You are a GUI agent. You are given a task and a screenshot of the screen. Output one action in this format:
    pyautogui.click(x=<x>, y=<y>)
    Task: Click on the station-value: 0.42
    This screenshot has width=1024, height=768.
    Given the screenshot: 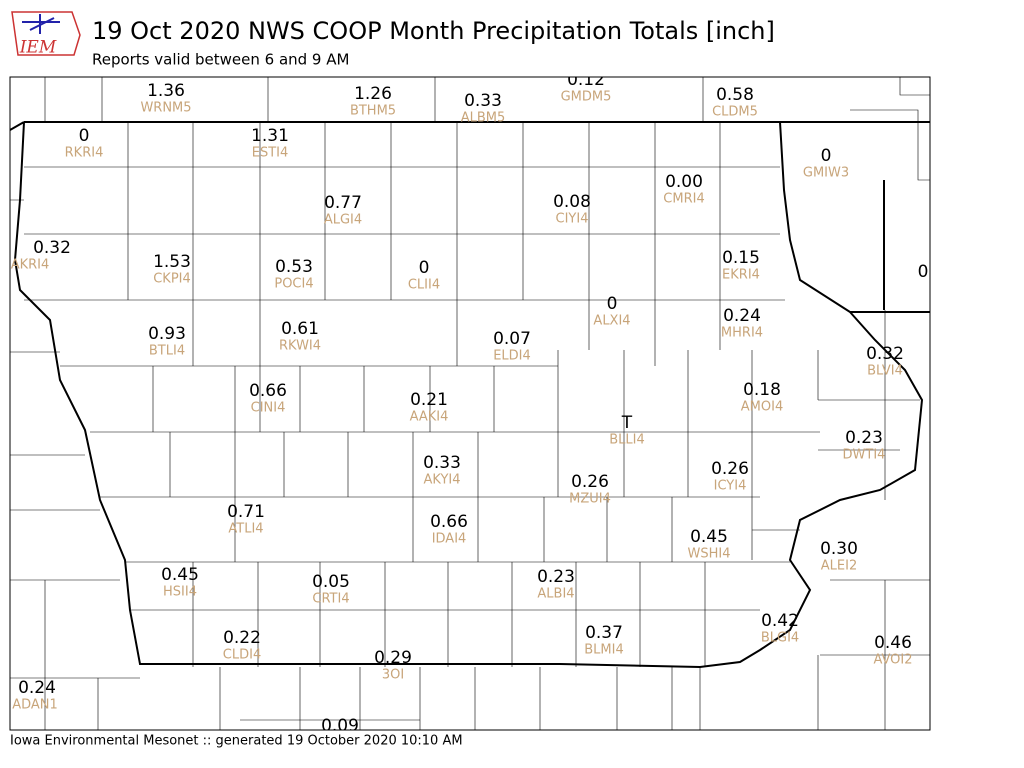 What is the action you would take?
    pyautogui.click(x=780, y=621)
    